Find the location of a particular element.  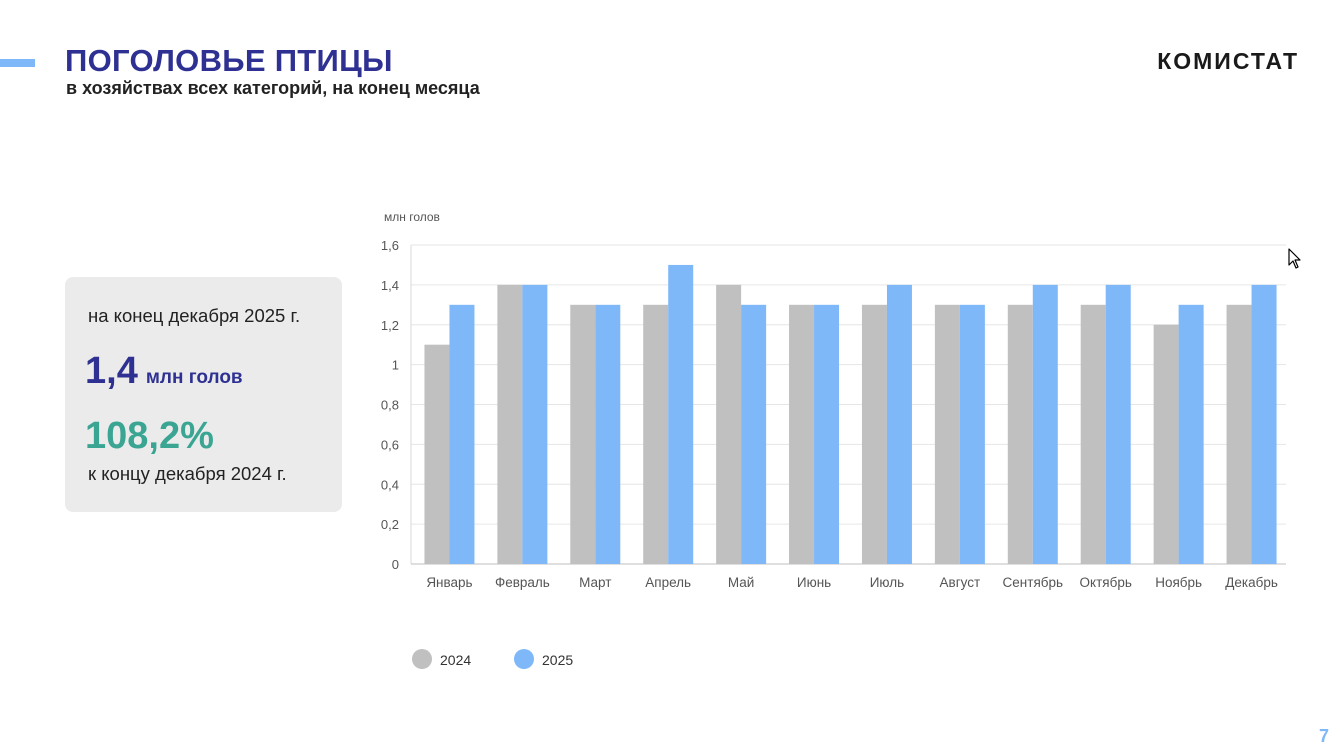

y-tick-label: 0,2 is located at coordinates (390, 524).